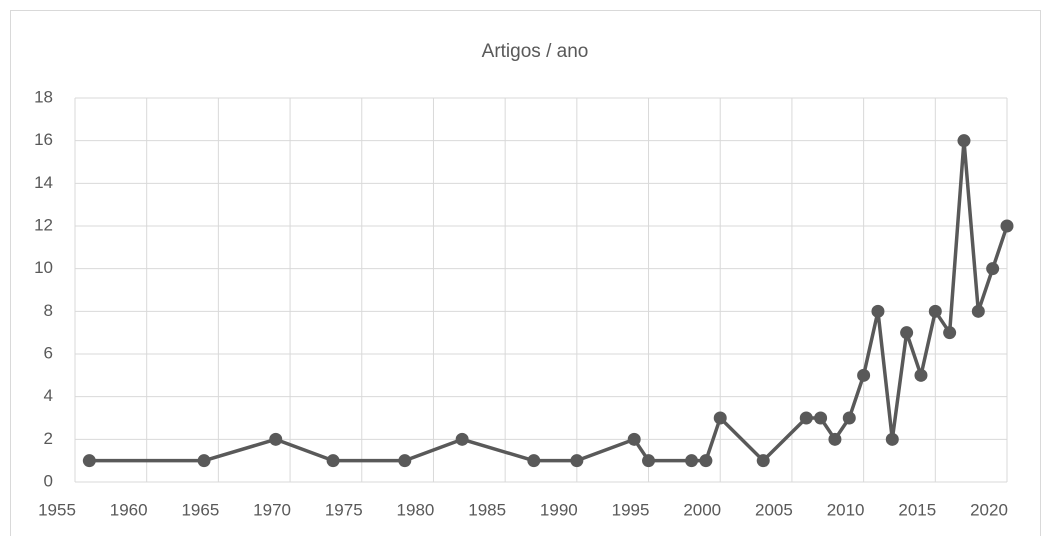 The image size is (1049, 541). Describe the element at coordinates (272, 509) in the screenshot. I see `x-tick-label: 1970` at that location.